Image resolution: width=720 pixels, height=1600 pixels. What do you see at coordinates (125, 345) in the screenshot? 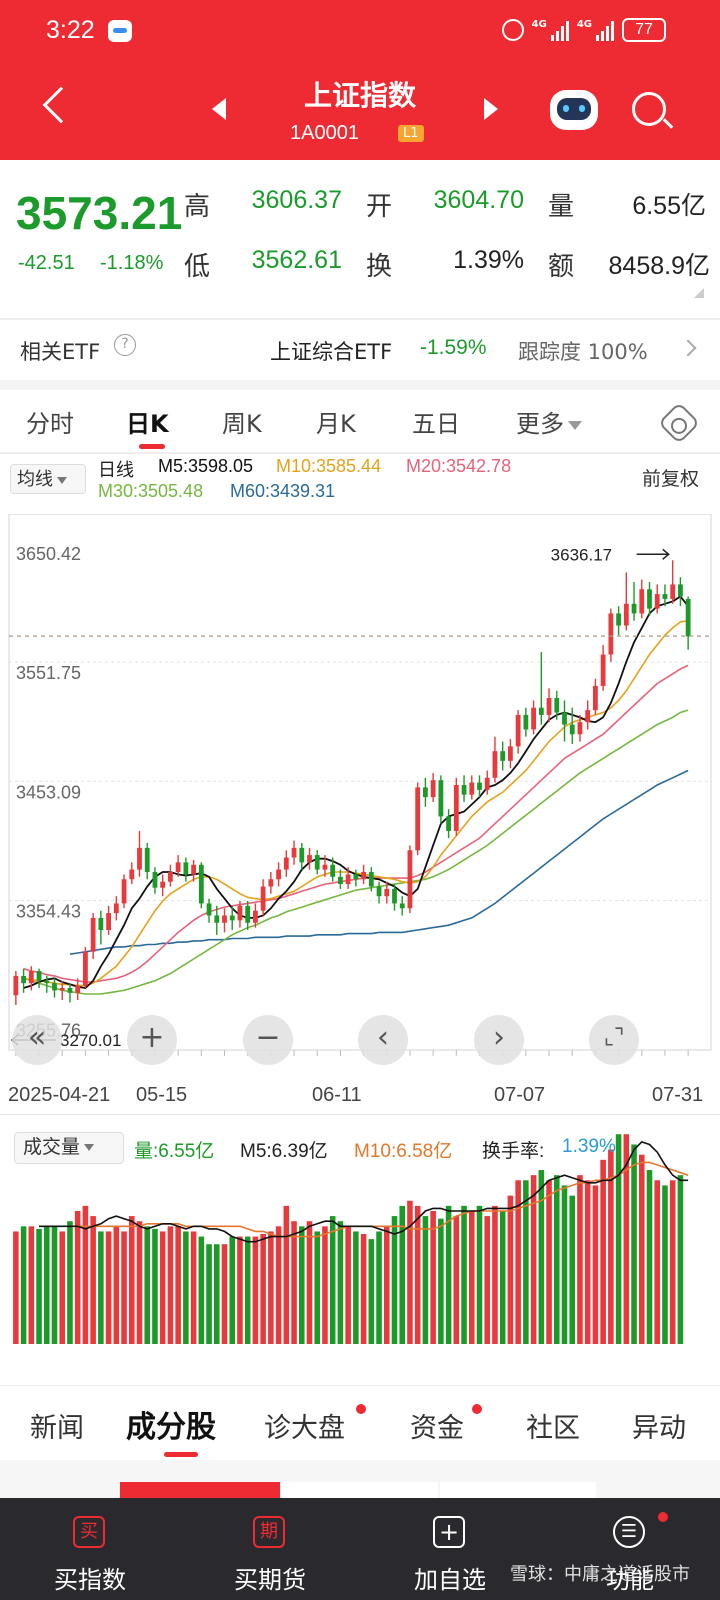
I see `help-icon: ?` at bounding box center [125, 345].